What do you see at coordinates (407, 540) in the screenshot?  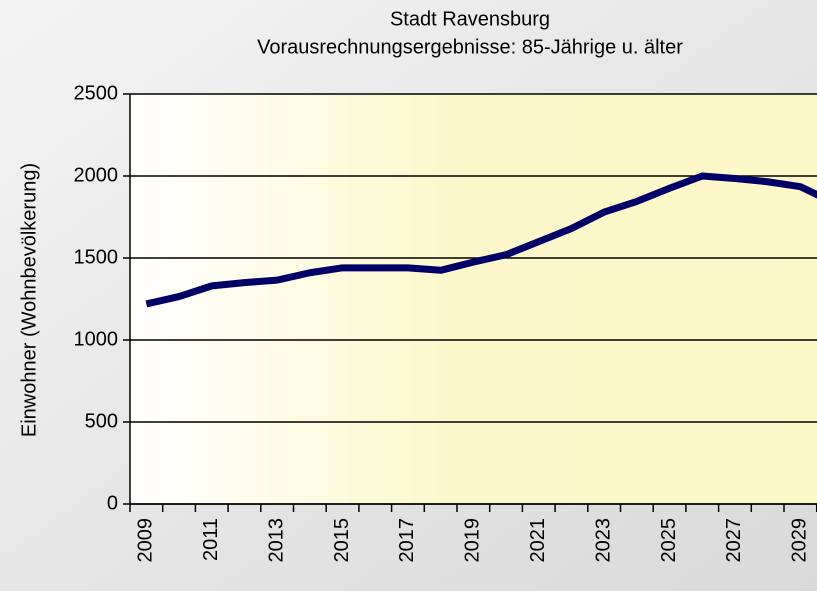 I see `x-tick-label: 2017` at bounding box center [407, 540].